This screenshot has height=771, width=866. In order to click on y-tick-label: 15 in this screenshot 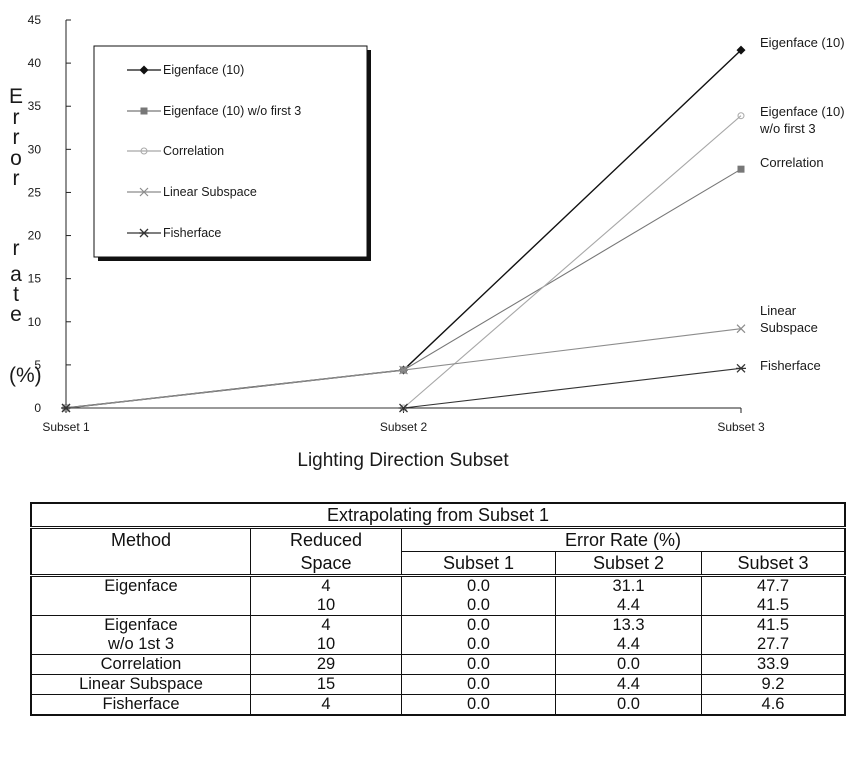, I will do `click(35, 279)`.